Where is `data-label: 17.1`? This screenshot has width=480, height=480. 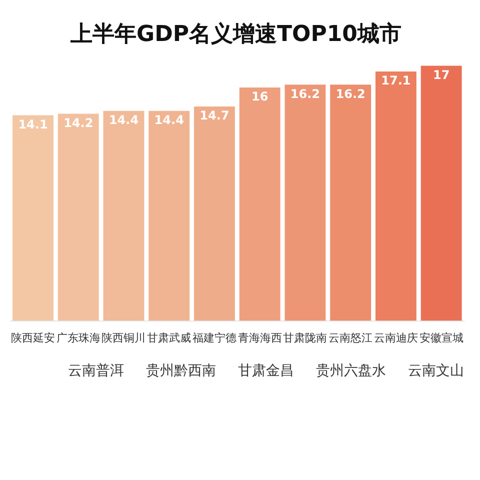 data-label: 17.1 is located at coordinates (396, 81).